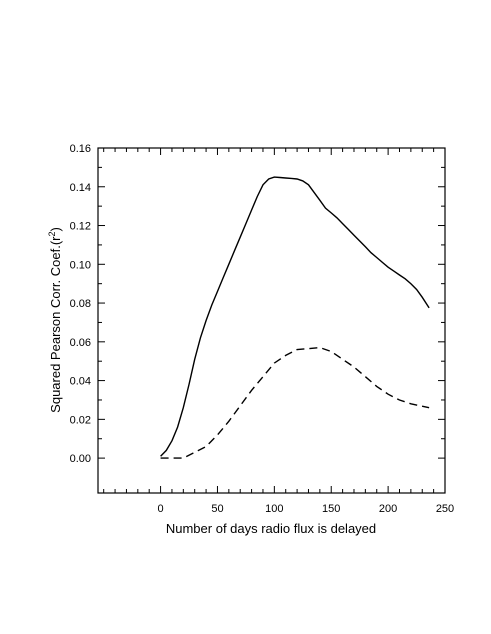 The height and width of the screenshot is (634, 491). What do you see at coordinates (80, 227) in the screenshot?
I see `y-tick-label: 0.12` at bounding box center [80, 227].